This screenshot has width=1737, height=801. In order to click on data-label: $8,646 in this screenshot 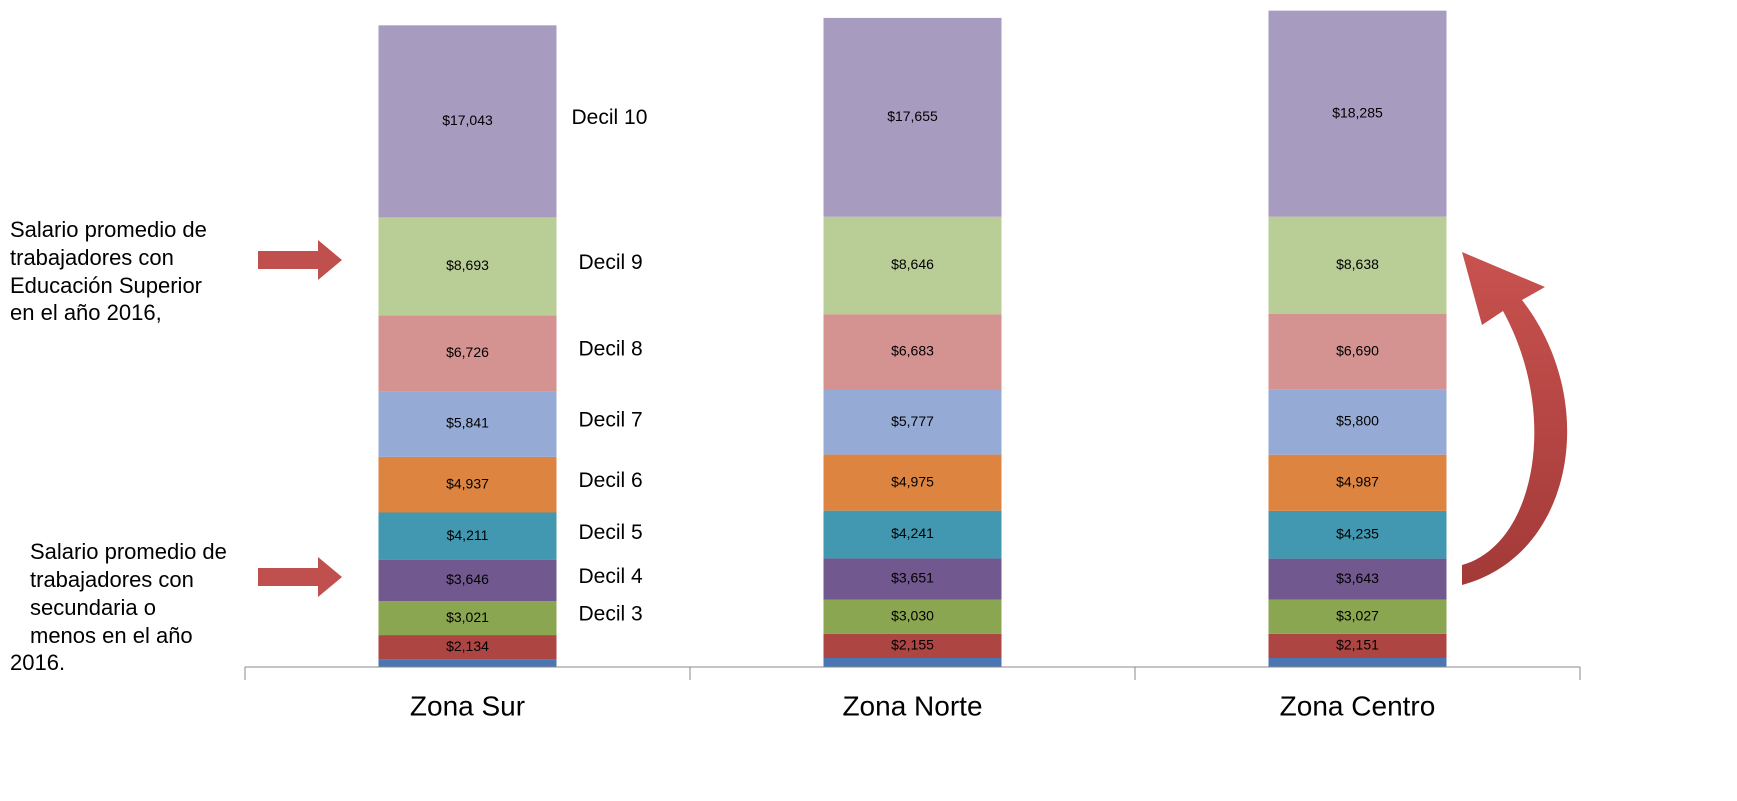, I will do `click(912, 264)`.